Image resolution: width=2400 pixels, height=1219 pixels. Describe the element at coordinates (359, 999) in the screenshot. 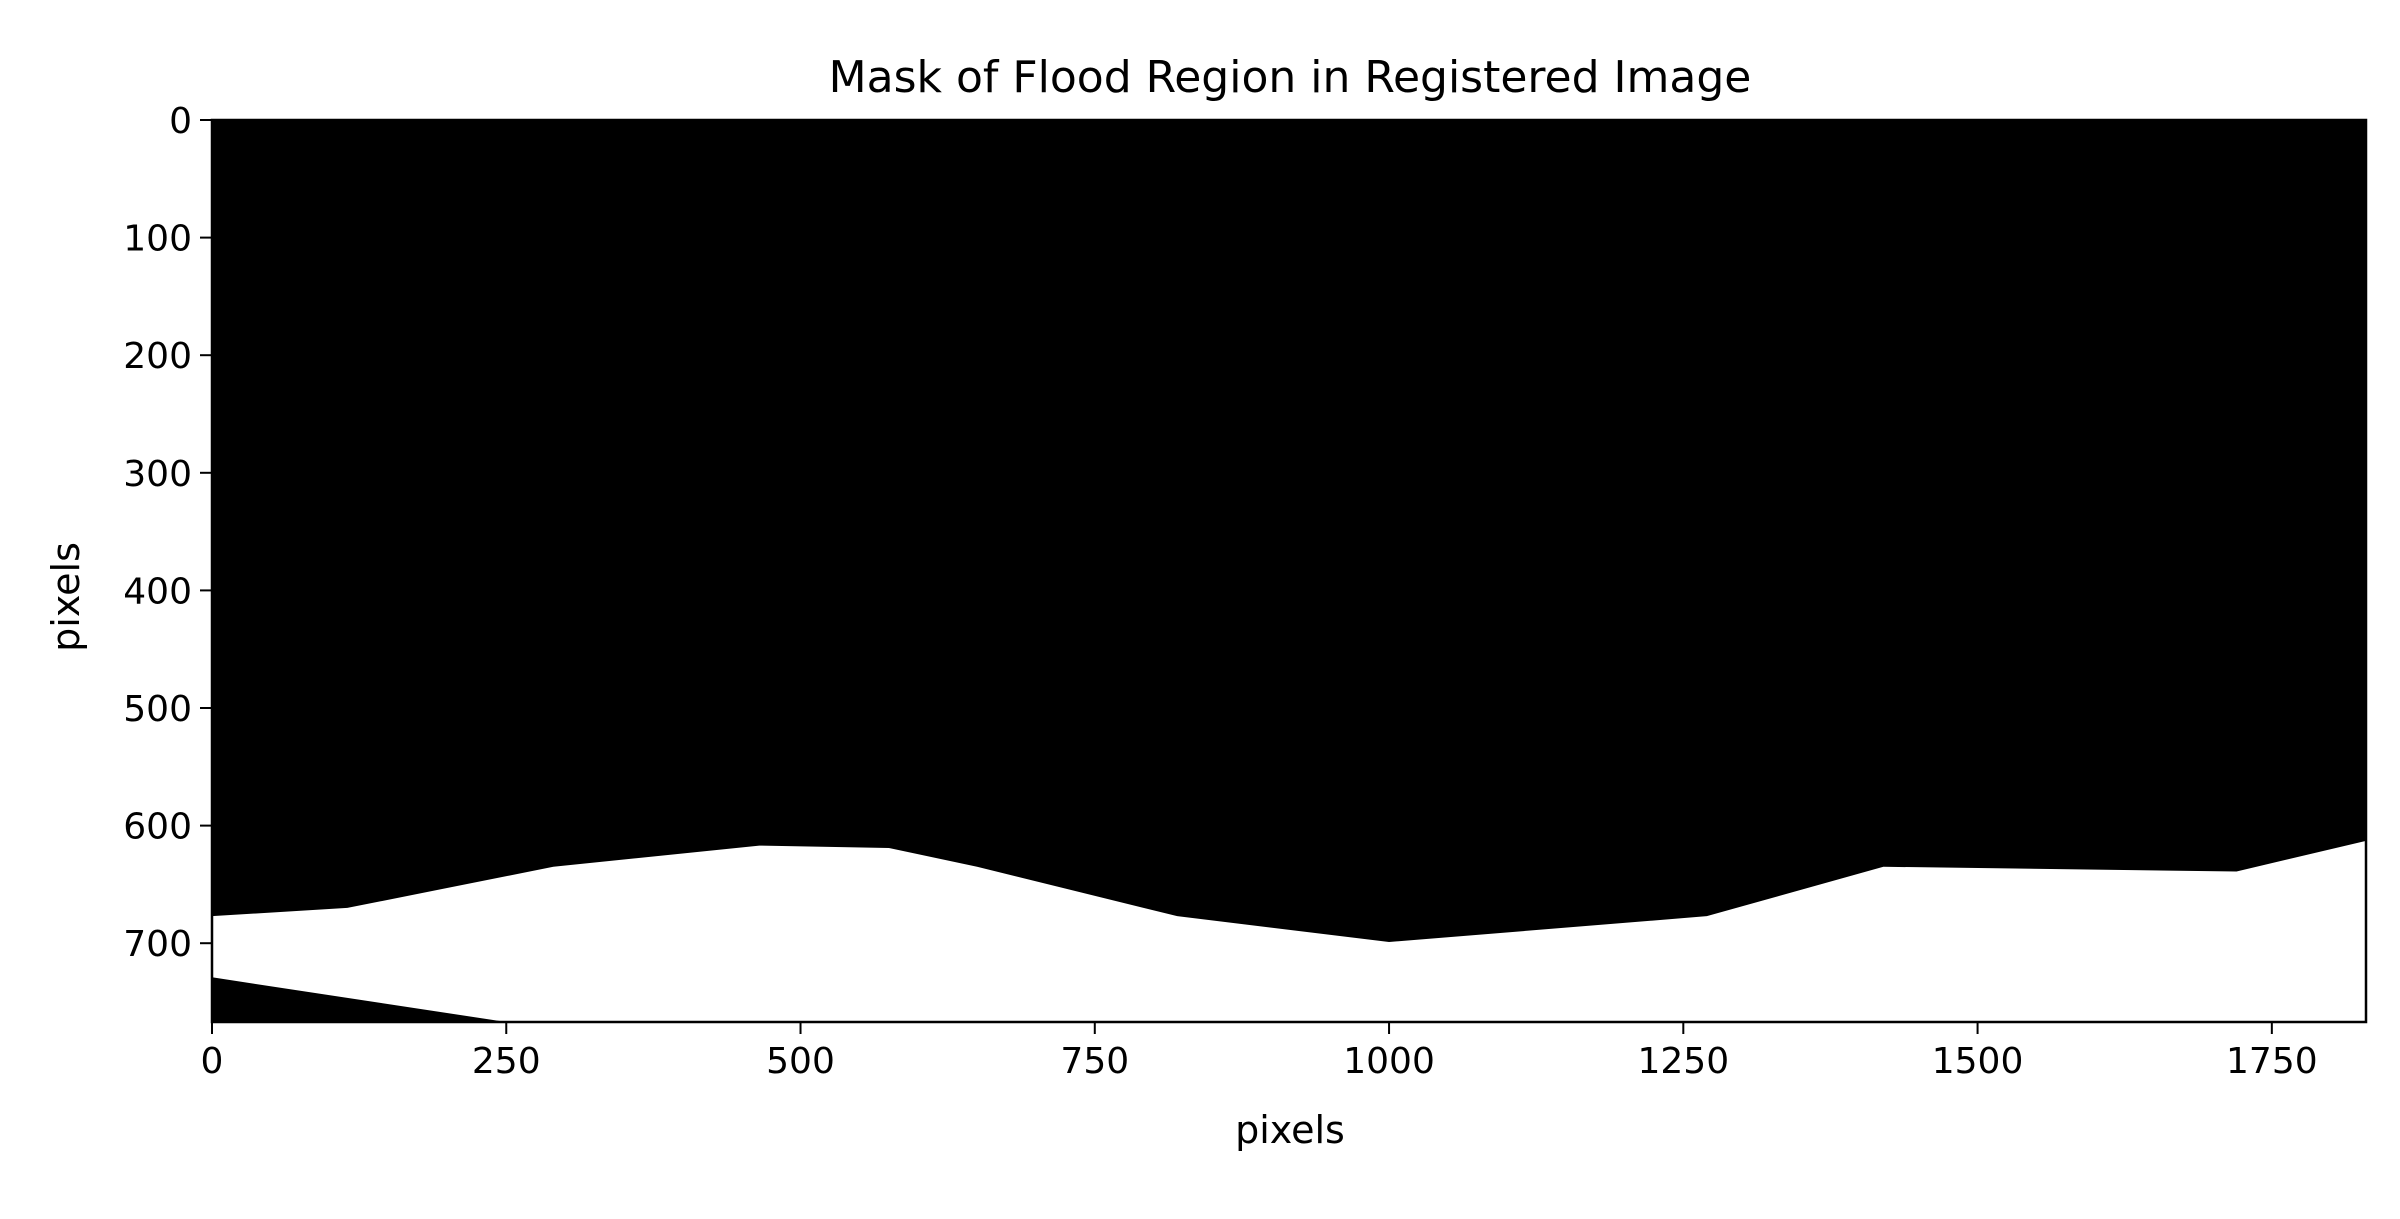

I see `black-lower-wedge` at that location.